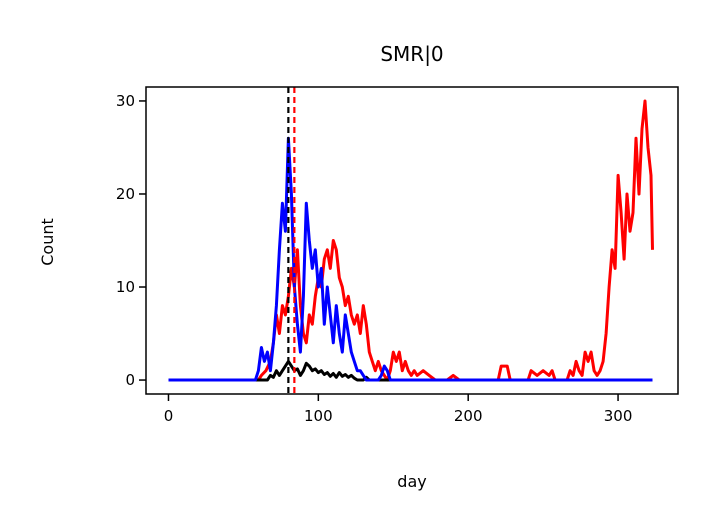  What do you see at coordinates (411, 54) in the screenshot?
I see `chart-title: SMR|0` at bounding box center [411, 54].